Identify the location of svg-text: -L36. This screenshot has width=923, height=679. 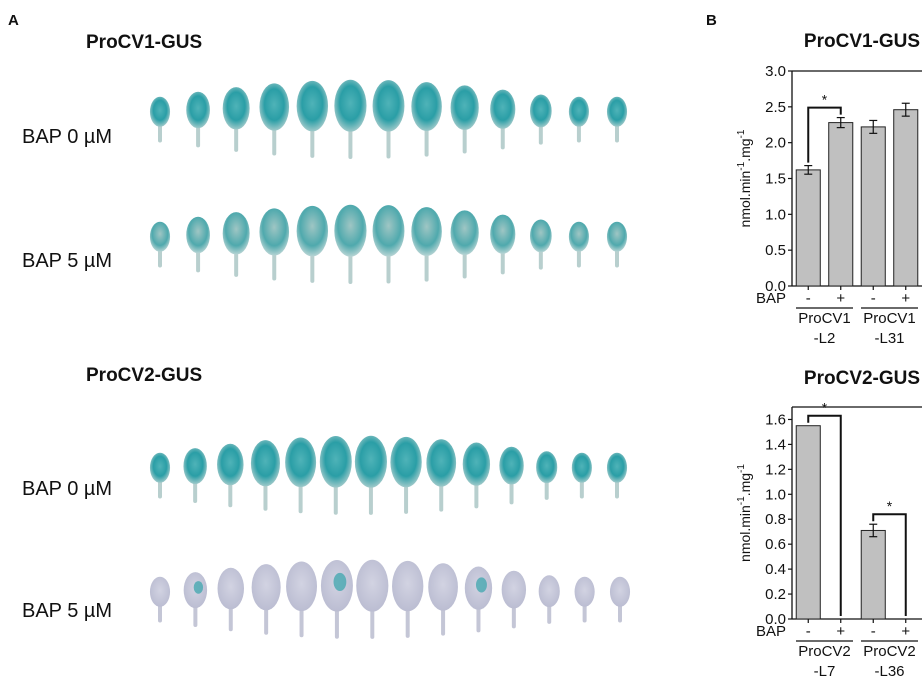
(889, 671).